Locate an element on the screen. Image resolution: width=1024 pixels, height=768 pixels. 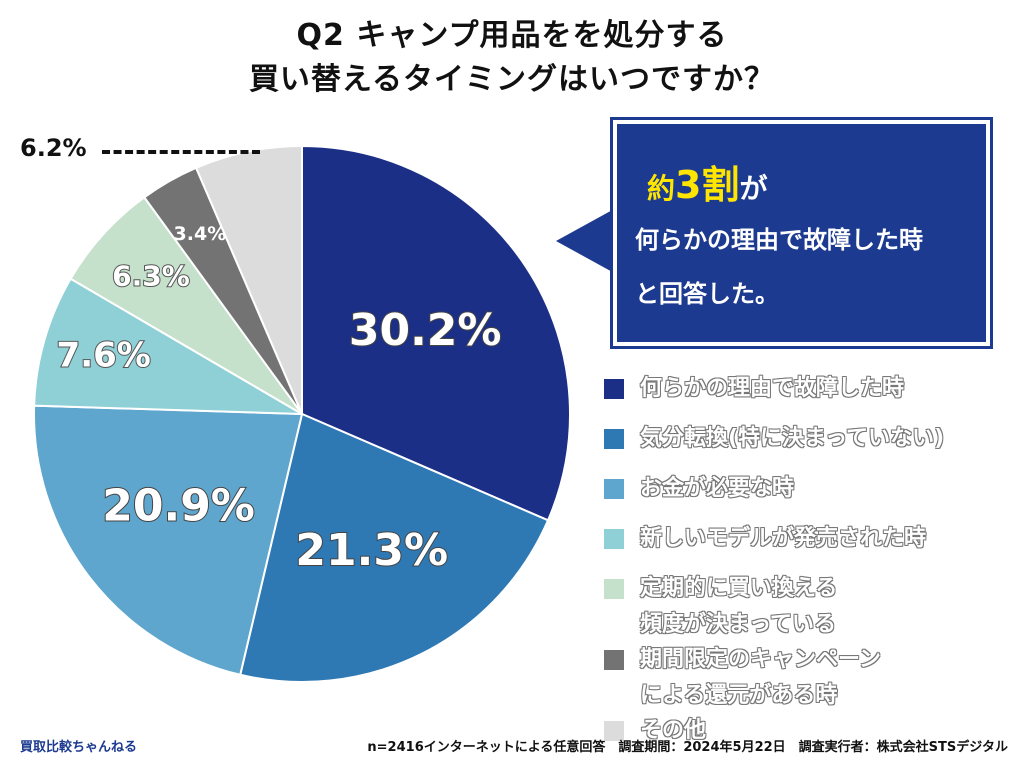
callout-pointer is located at coordinates (586, 241).